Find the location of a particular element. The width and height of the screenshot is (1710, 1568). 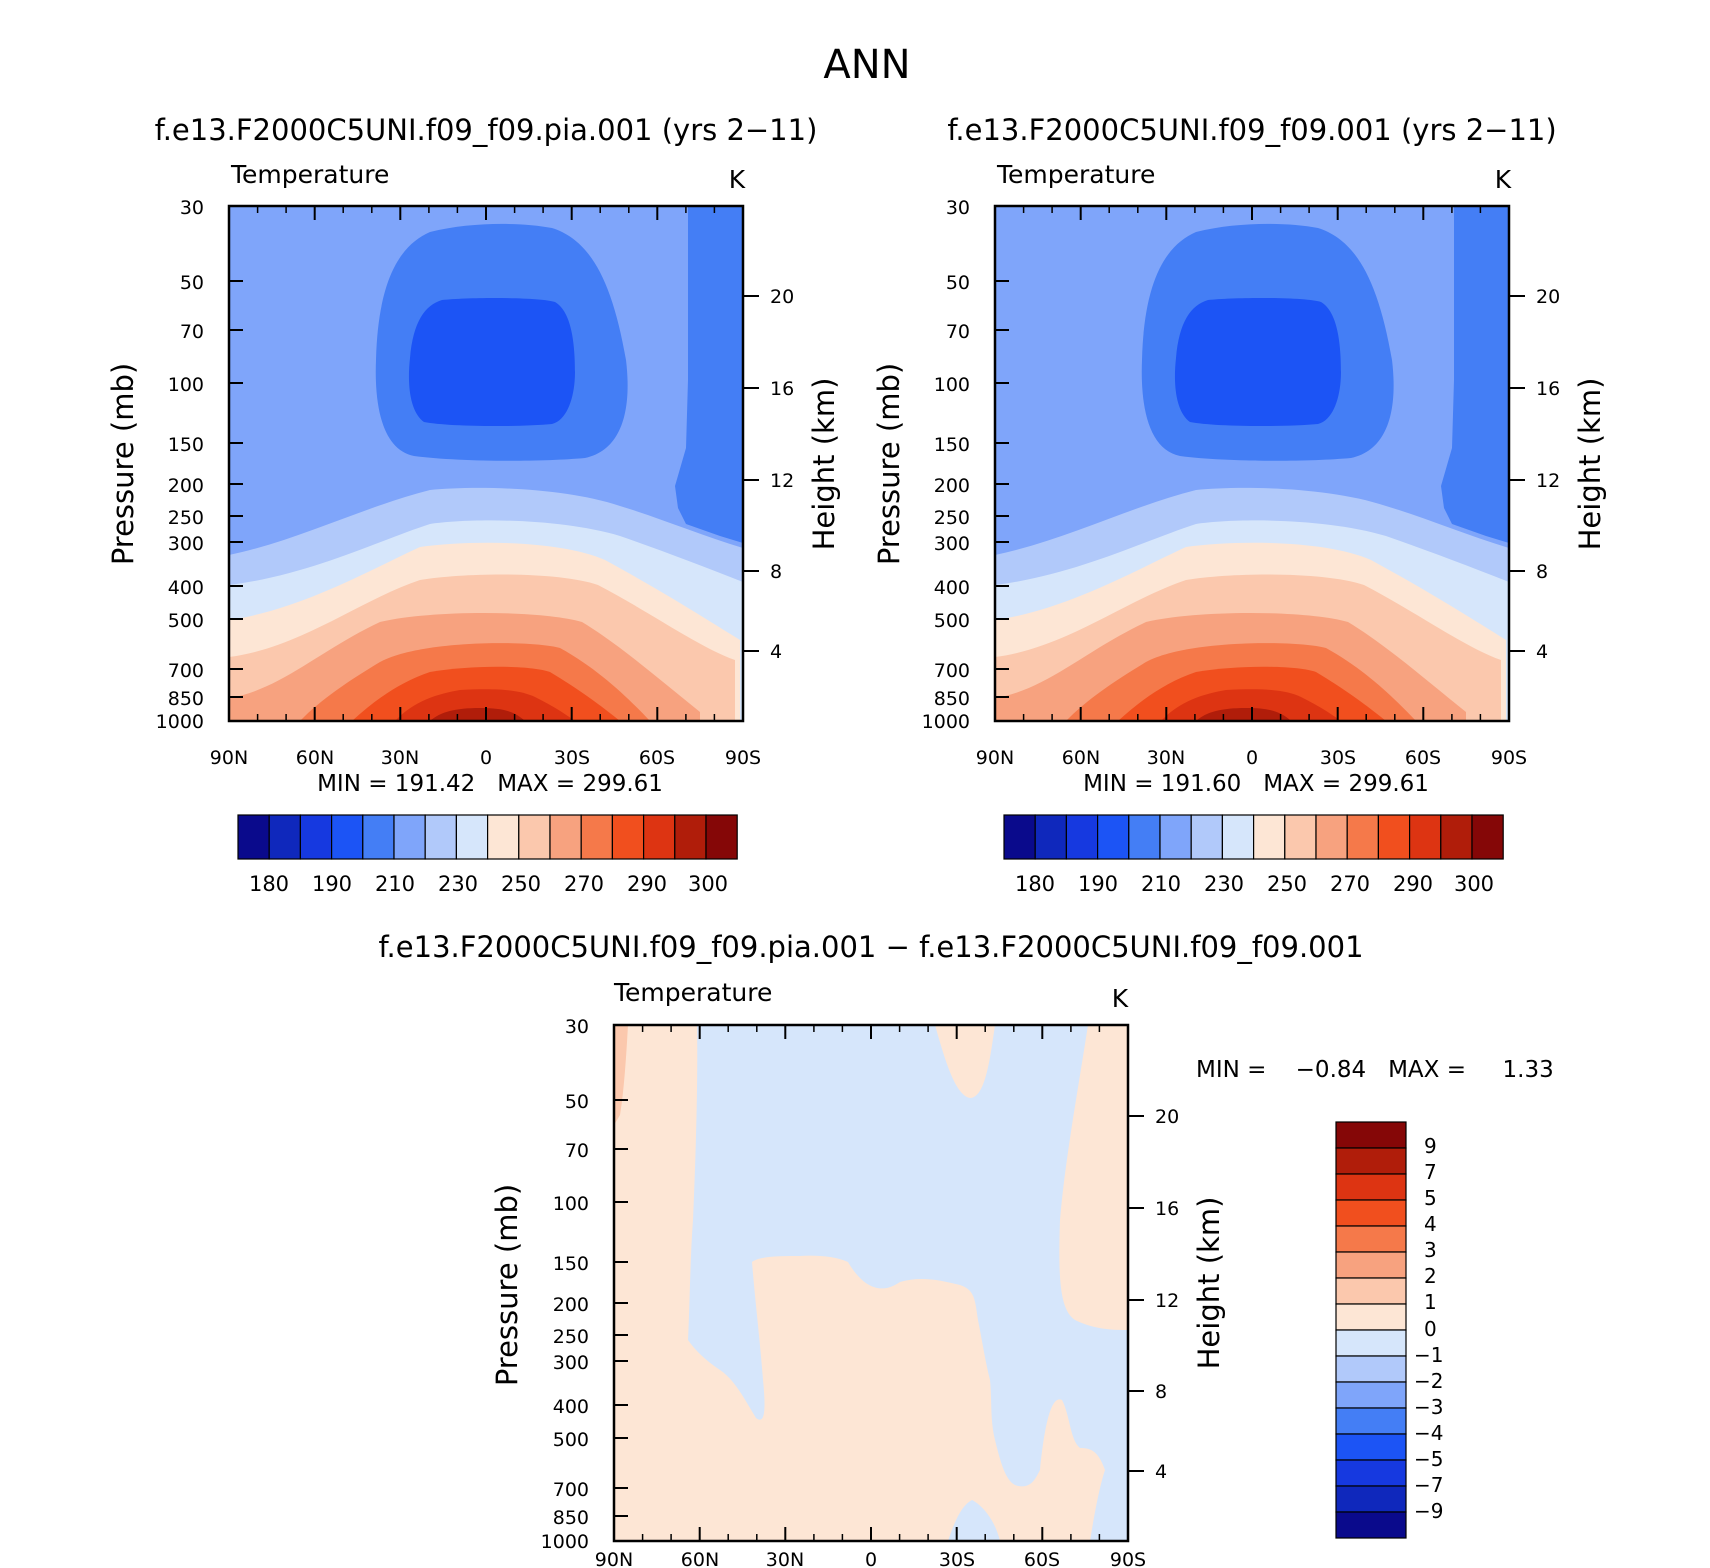

pressure-tick-label: 1000 is located at coordinates (565, 1542).